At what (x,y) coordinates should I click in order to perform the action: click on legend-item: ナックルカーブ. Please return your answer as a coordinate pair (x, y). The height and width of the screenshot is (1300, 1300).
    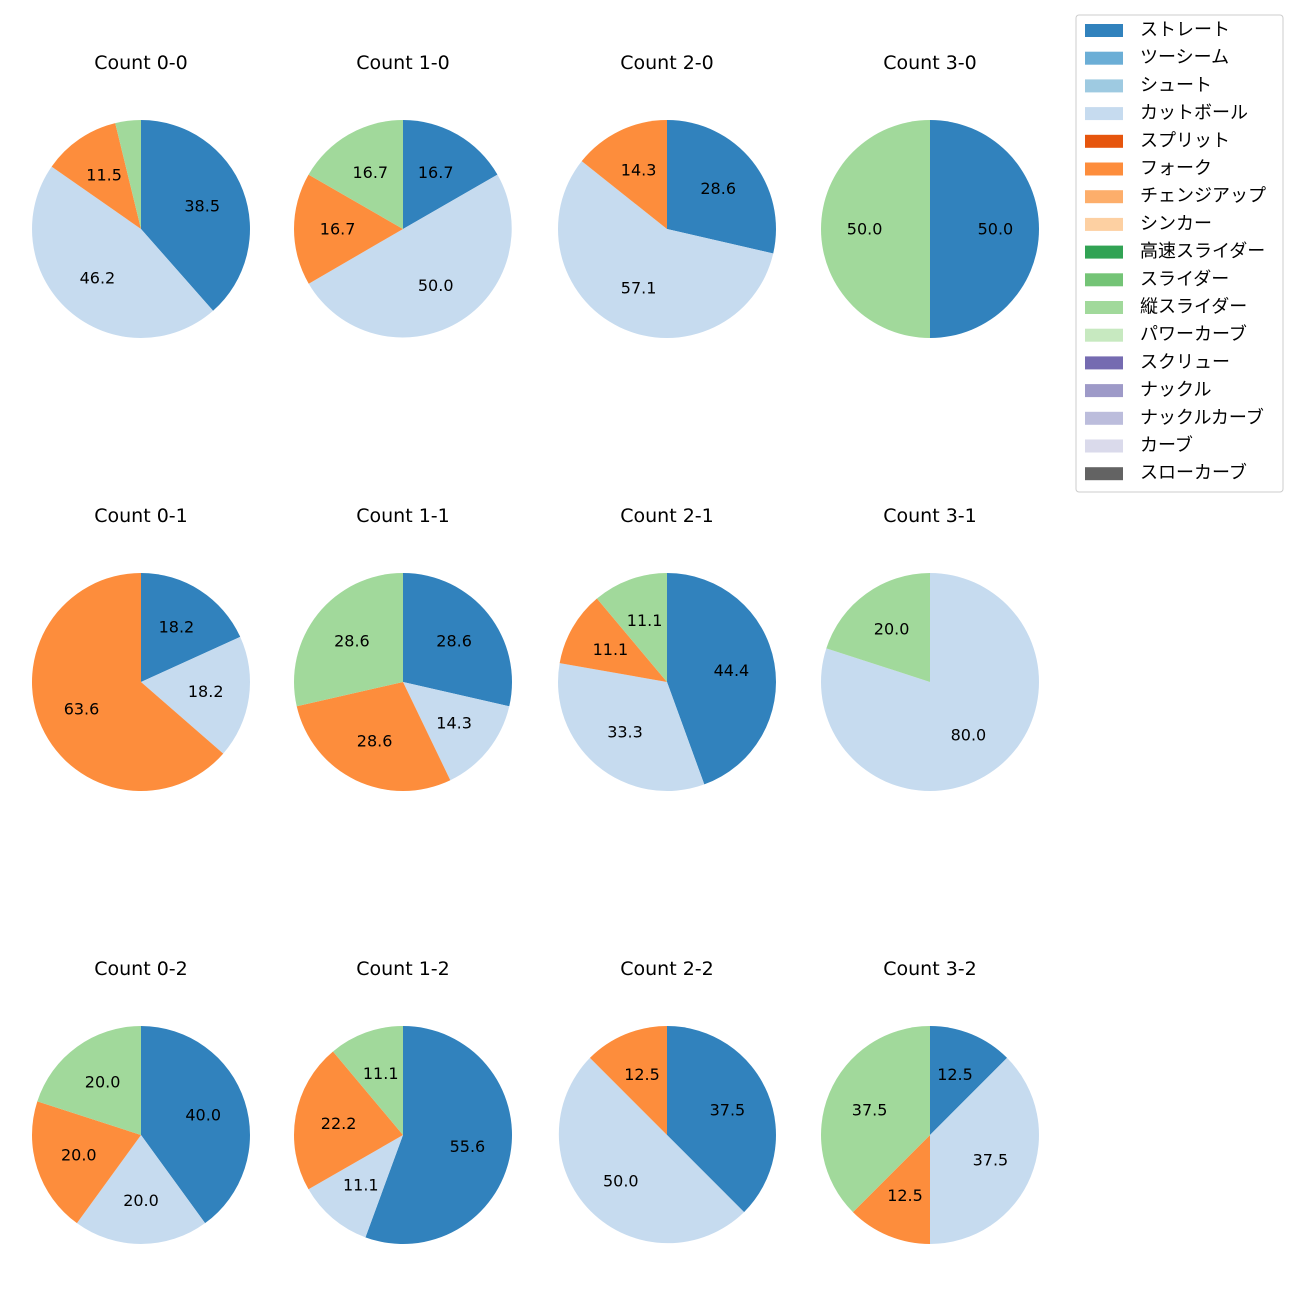
    Looking at the image, I should click on (1174, 417).